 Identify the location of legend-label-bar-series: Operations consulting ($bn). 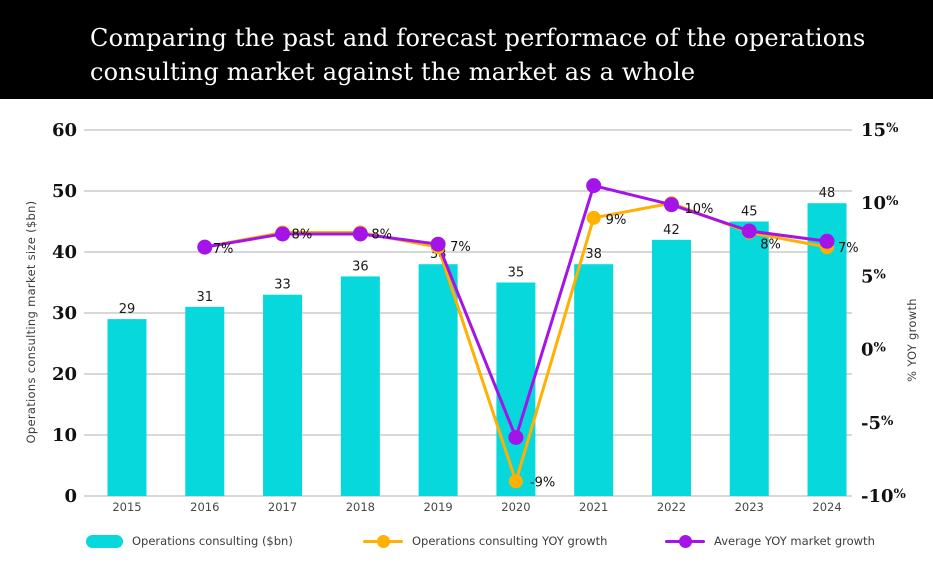
(212, 541).